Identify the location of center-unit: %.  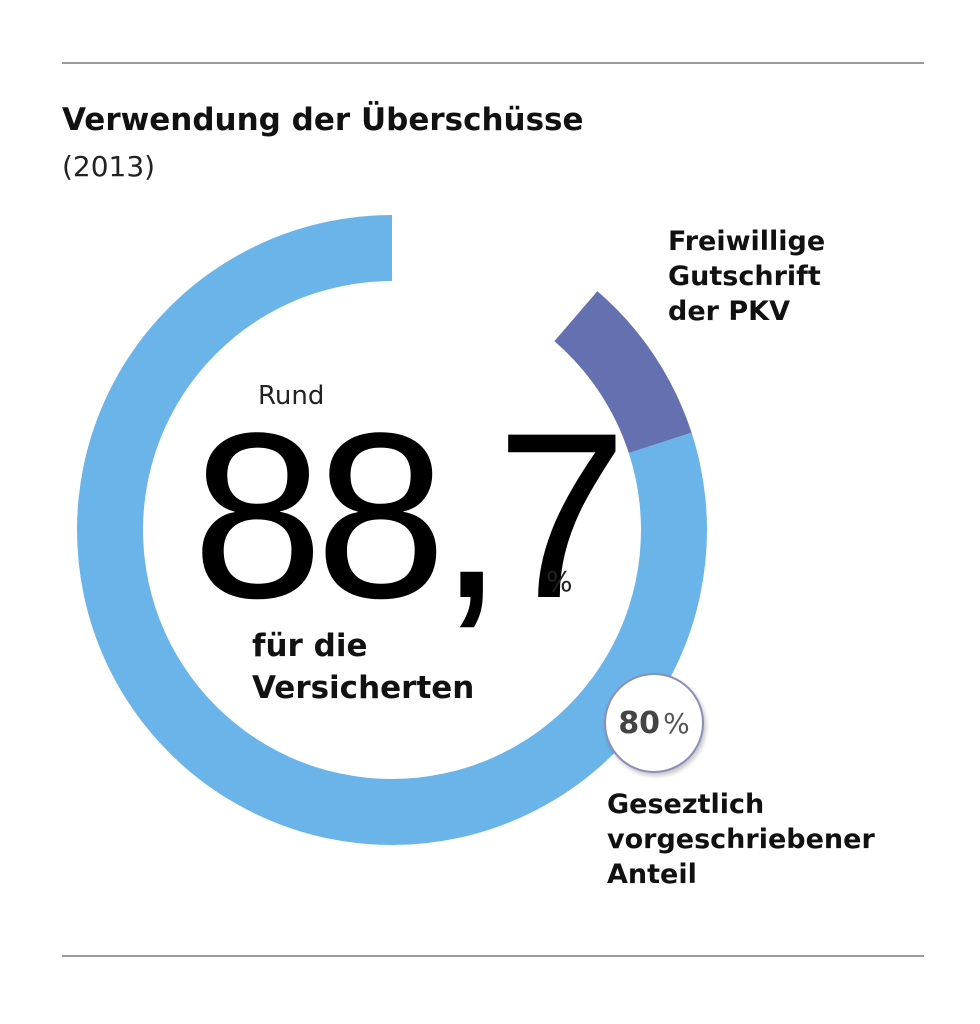
(559, 581).